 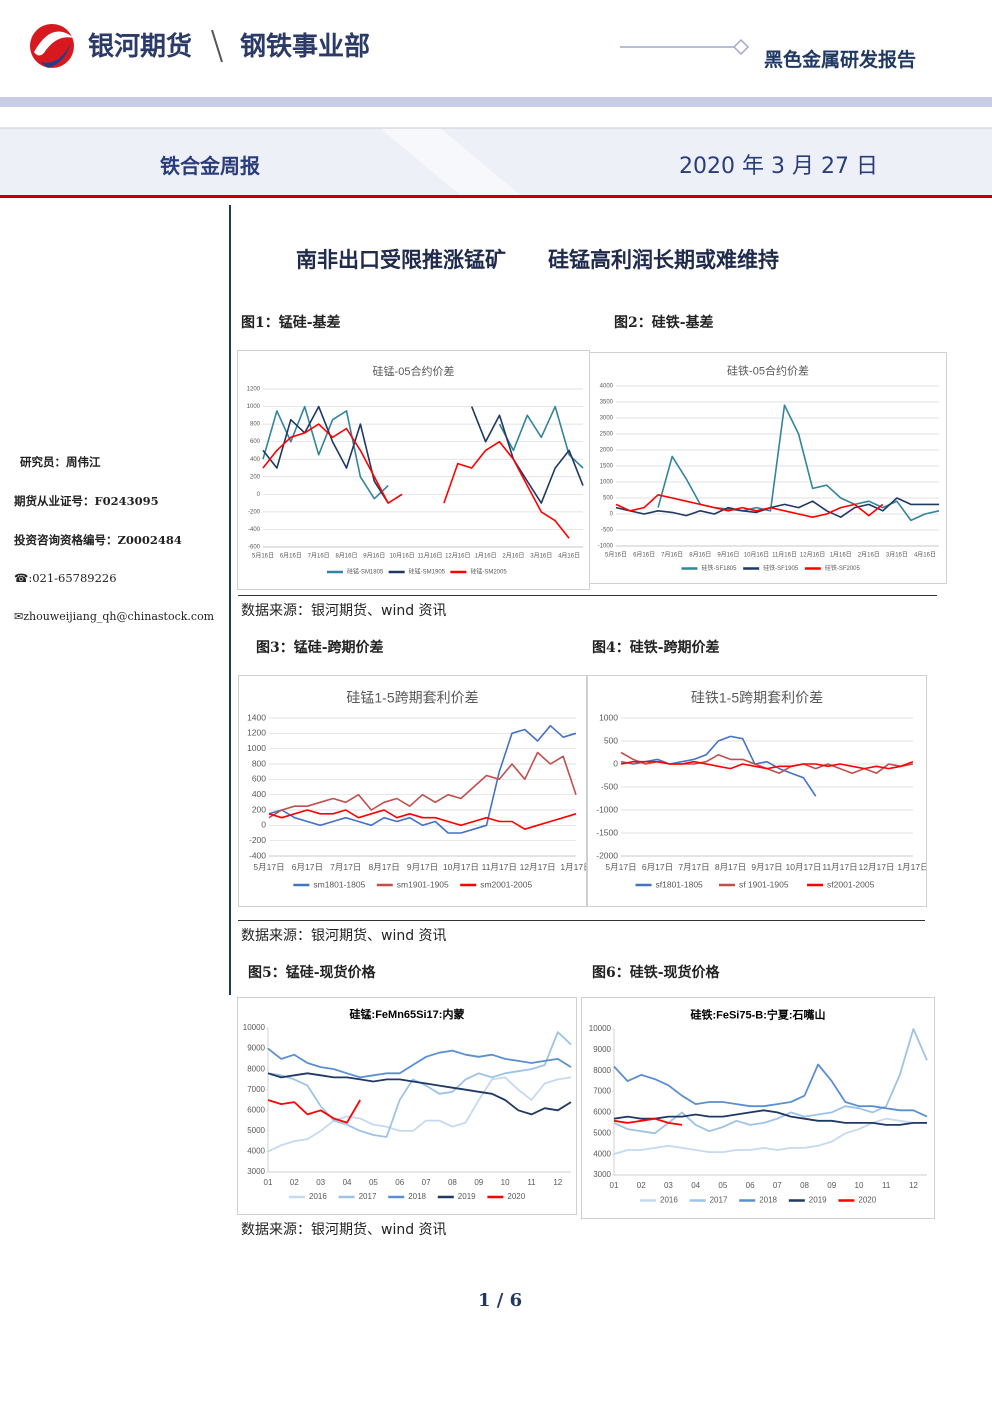 I want to click on x-tick-label: 12月17日, so click(x=538, y=867).